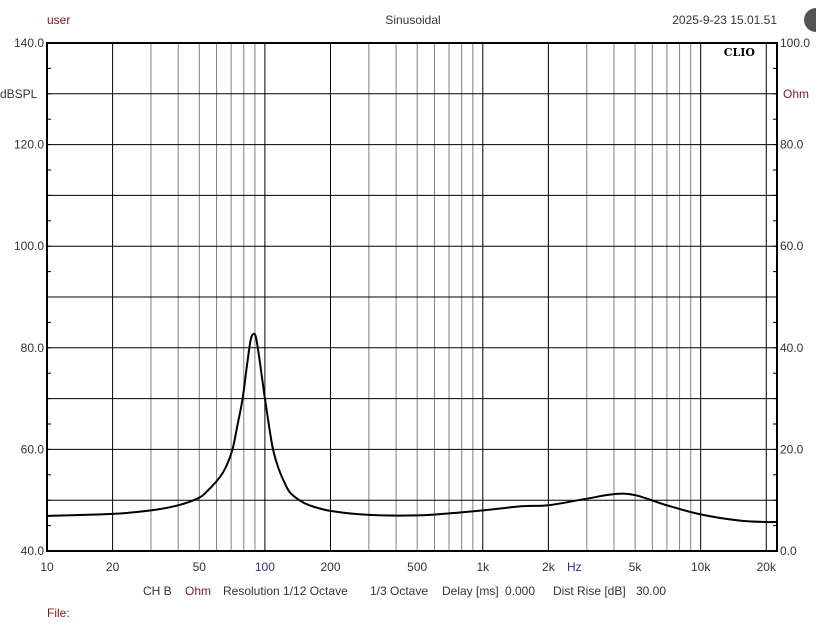 This screenshot has width=816, height=625. Describe the element at coordinates (701, 567) in the screenshot. I see `x-tick-label: 10k` at that location.